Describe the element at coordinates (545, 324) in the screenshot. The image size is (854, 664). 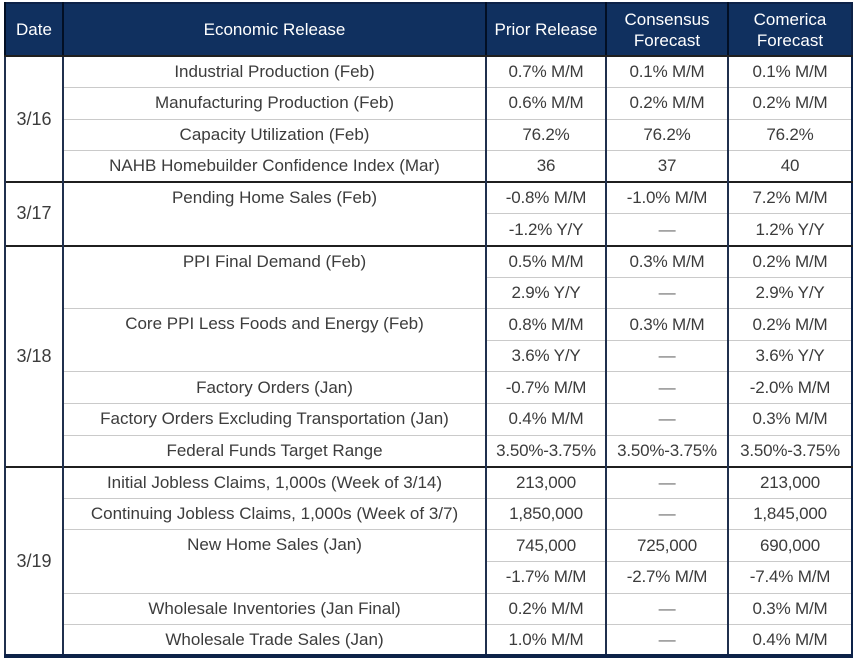
I see `prior-value-cell: 0.8% M/M` at that location.